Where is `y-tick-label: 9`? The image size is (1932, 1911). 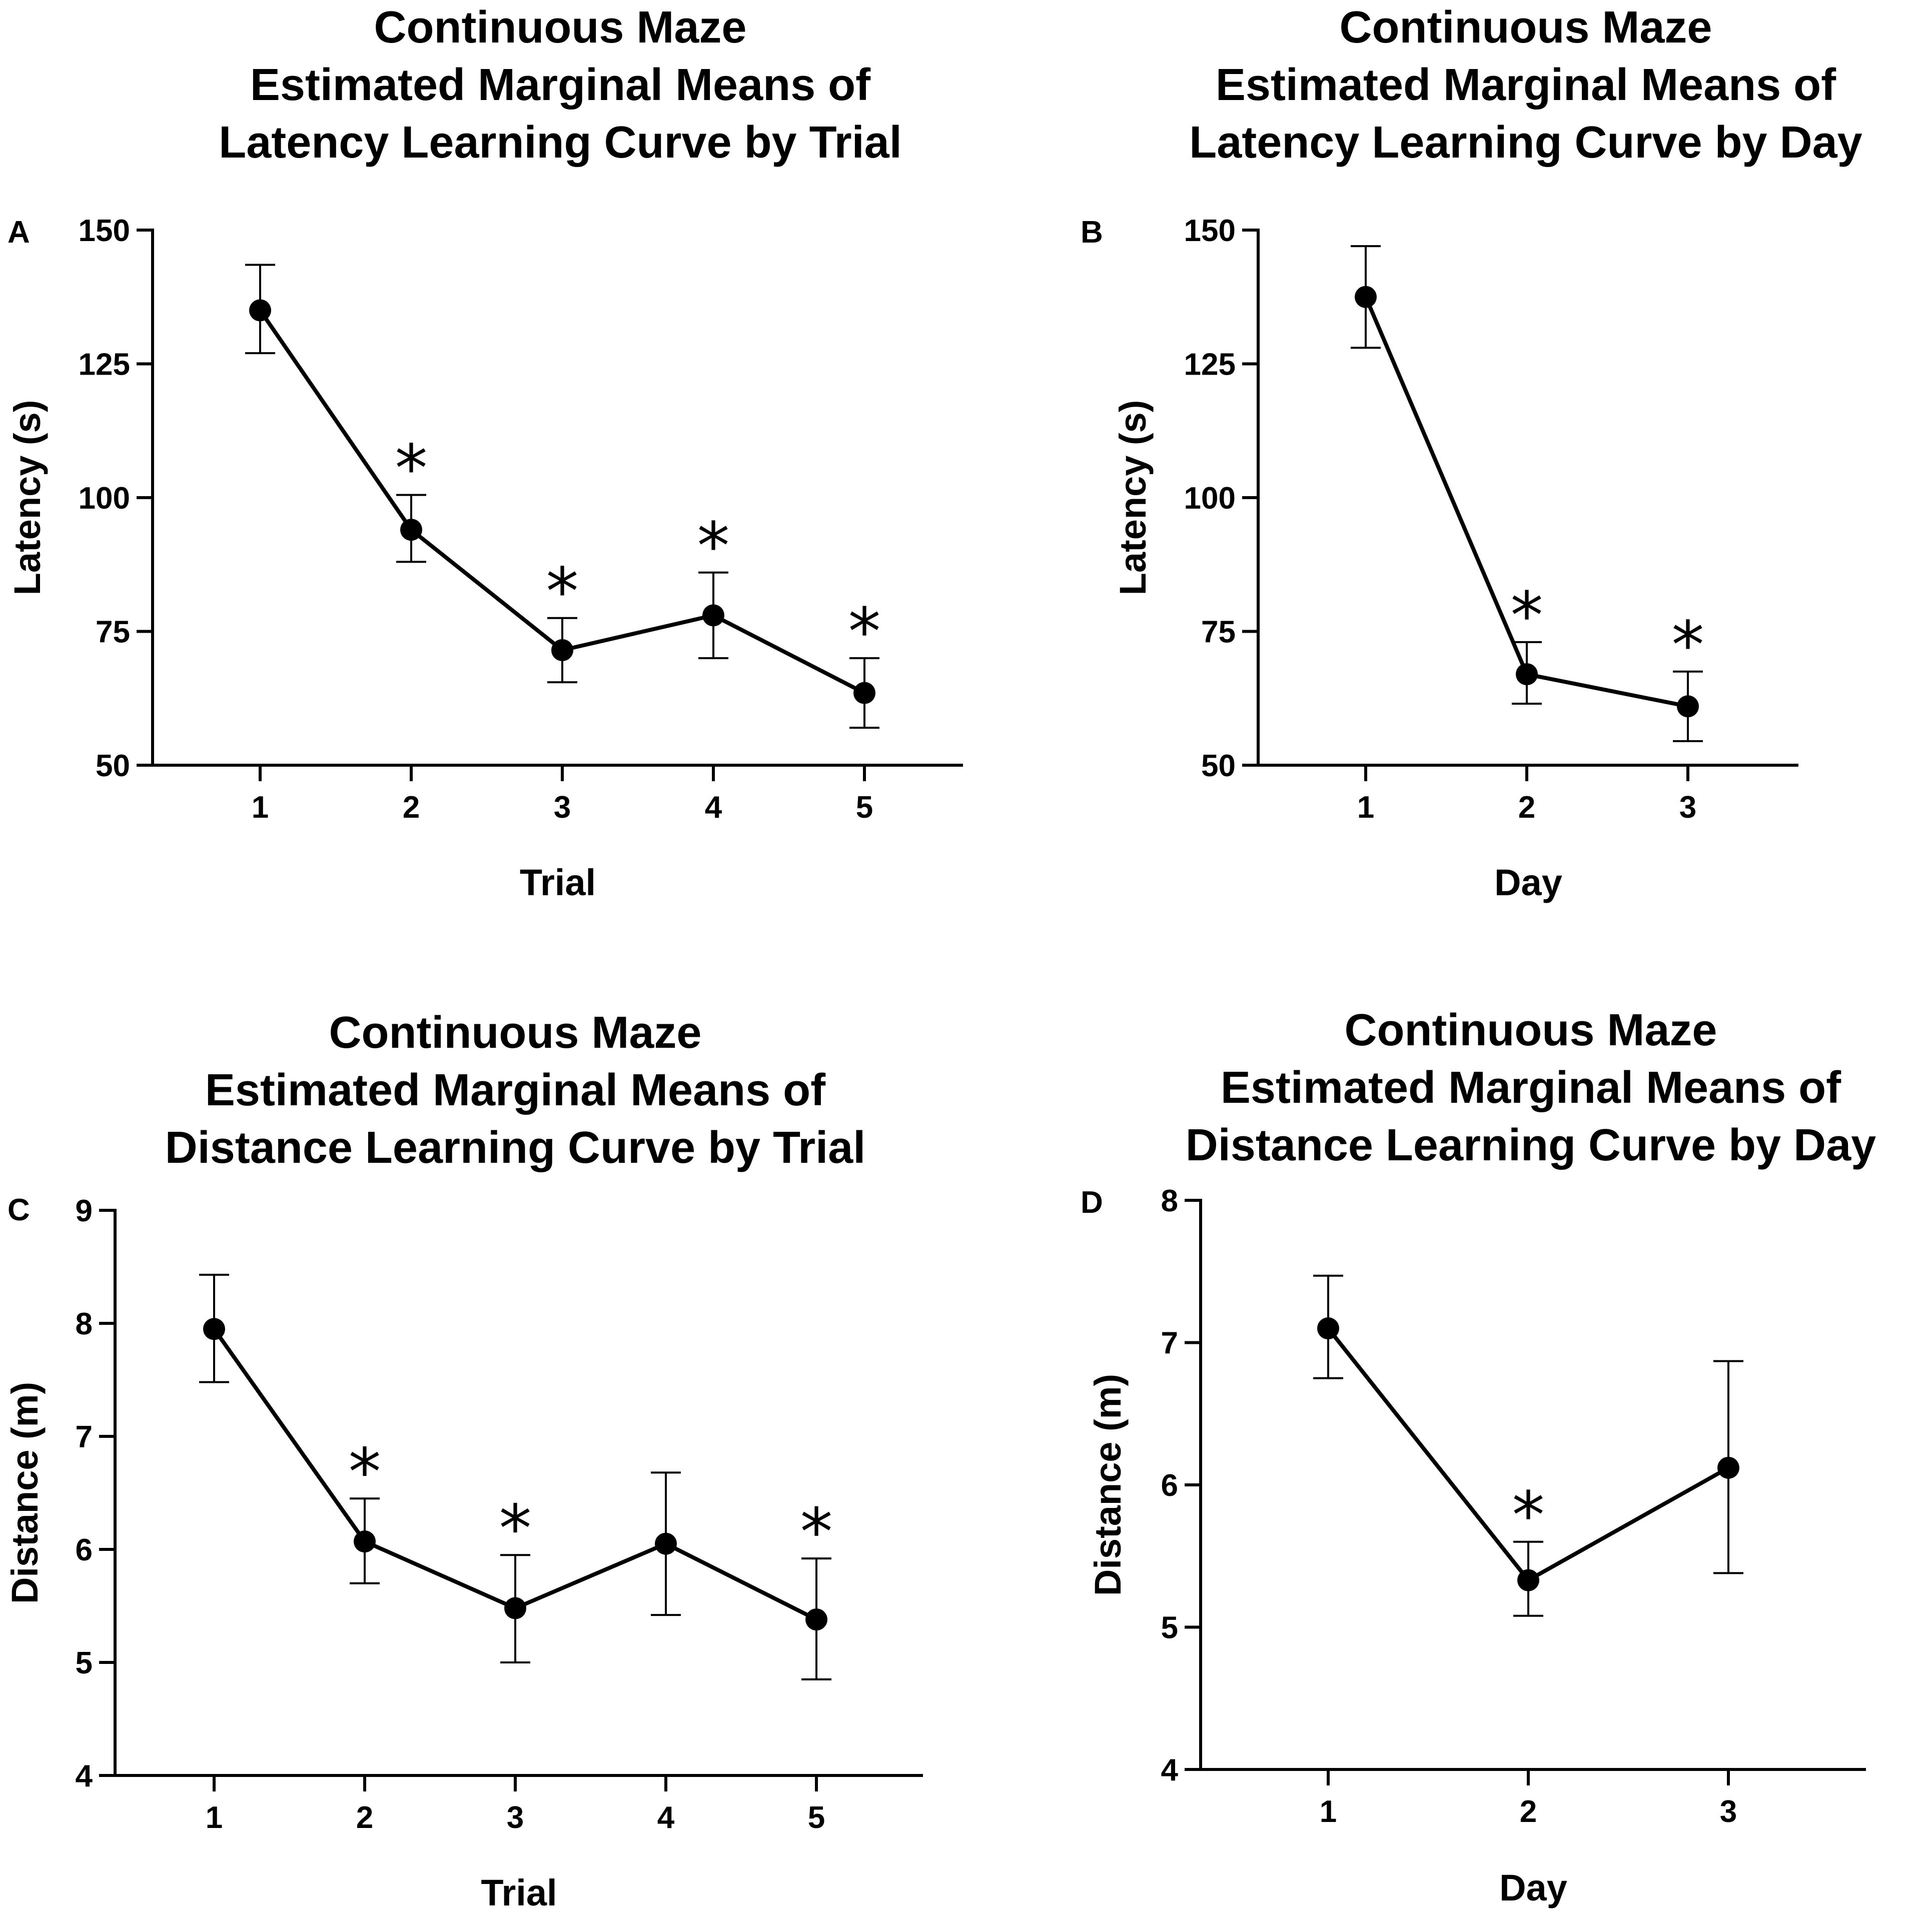 y-tick-label: 9 is located at coordinates (84, 1211).